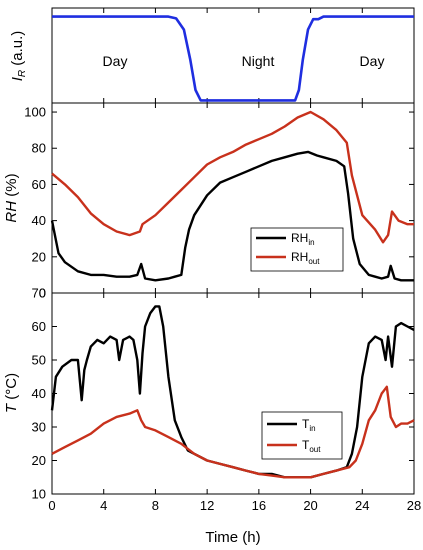 Image resolution: width=423 pixels, height=550 pixels. Describe the element at coordinates (372, 61) in the screenshot. I see `annotation-day-right: Day` at that location.